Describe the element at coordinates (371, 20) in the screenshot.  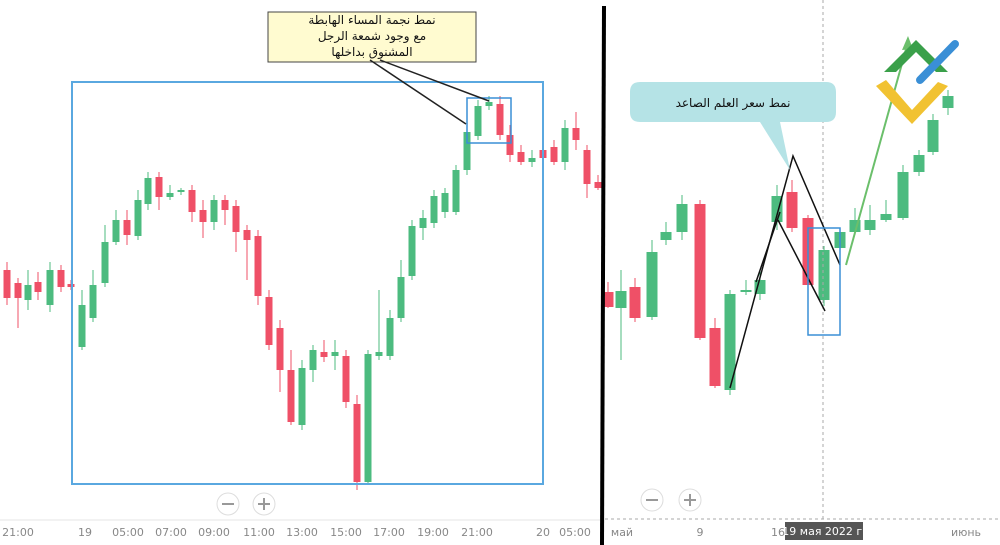
I see `note-line: نمط نجمة المساء الهابطة` at that location.